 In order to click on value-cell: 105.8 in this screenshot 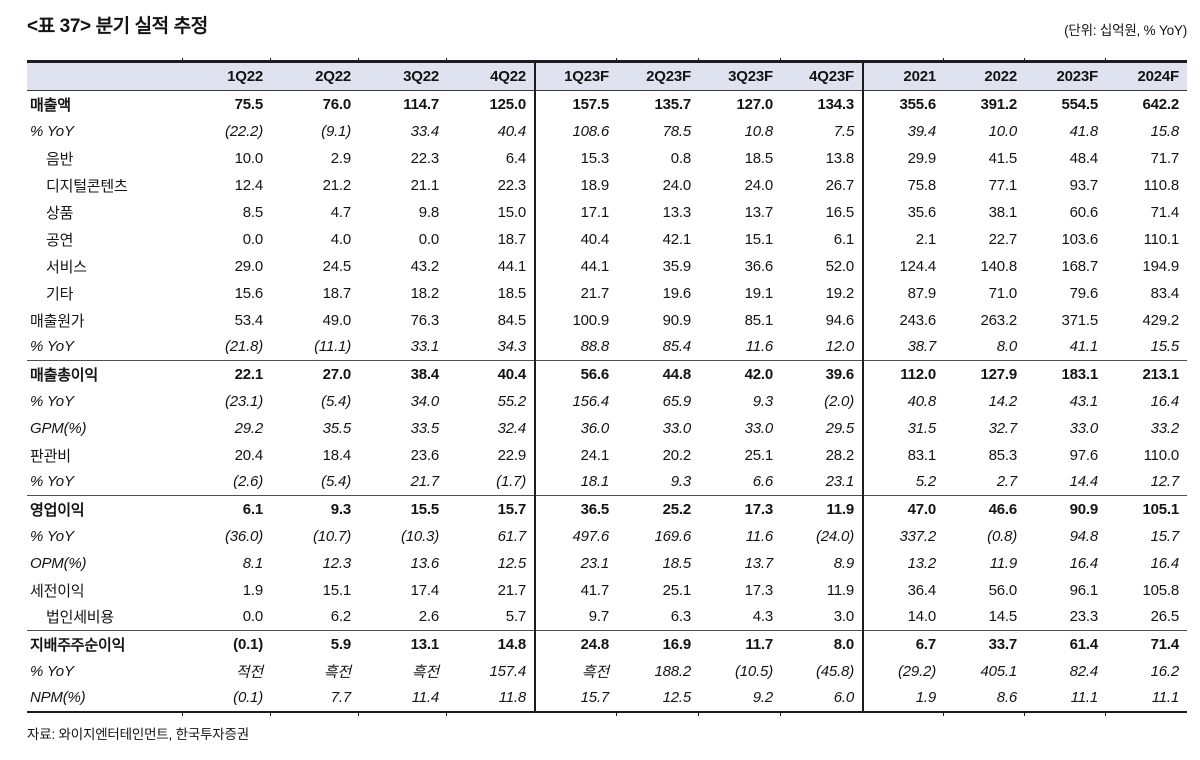, I will do `click(1160, 590)`.